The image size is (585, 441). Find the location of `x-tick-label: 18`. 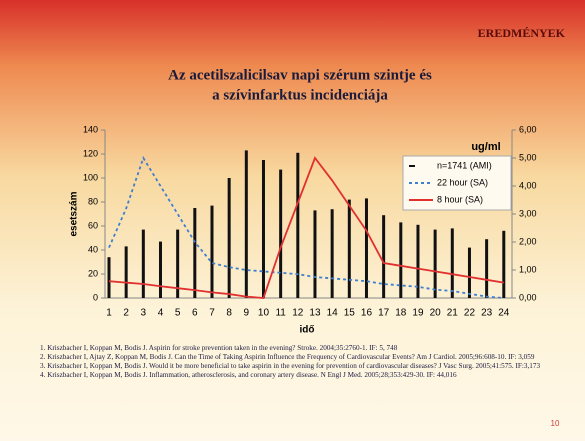

x-tick-label: 18 is located at coordinates (401, 313).